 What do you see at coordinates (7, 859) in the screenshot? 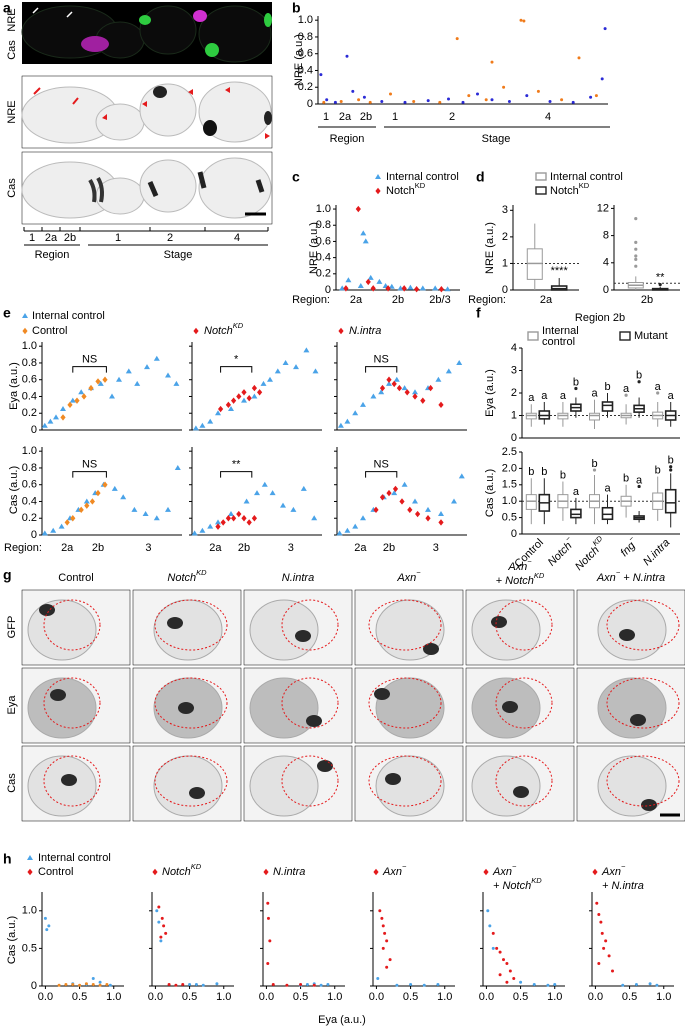
I see `panel-letter: h` at bounding box center [7, 859].